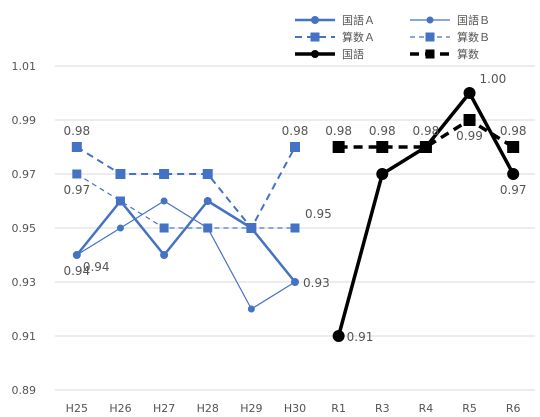  Describe the element at coordinates (120, 408) in the screenshot. I see `x-tick-label: H26` at that location.